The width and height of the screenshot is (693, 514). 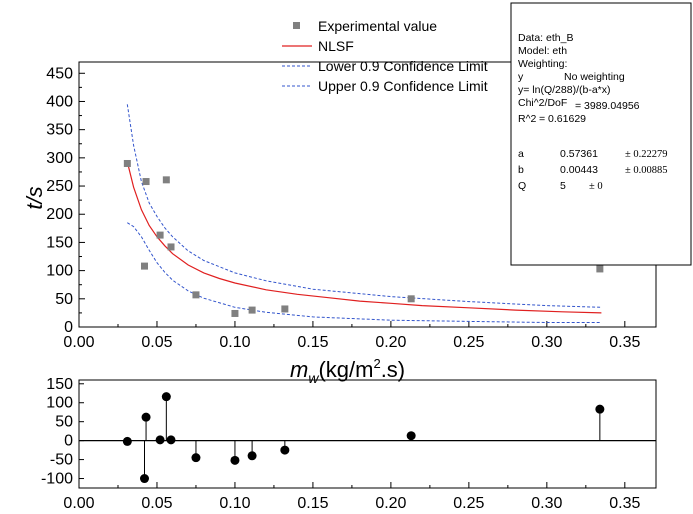 What do you see at coordinates (562, 119) in the screenshot?
I see `info-r2-value: = 0.61629` at bounding box center [562, 119].